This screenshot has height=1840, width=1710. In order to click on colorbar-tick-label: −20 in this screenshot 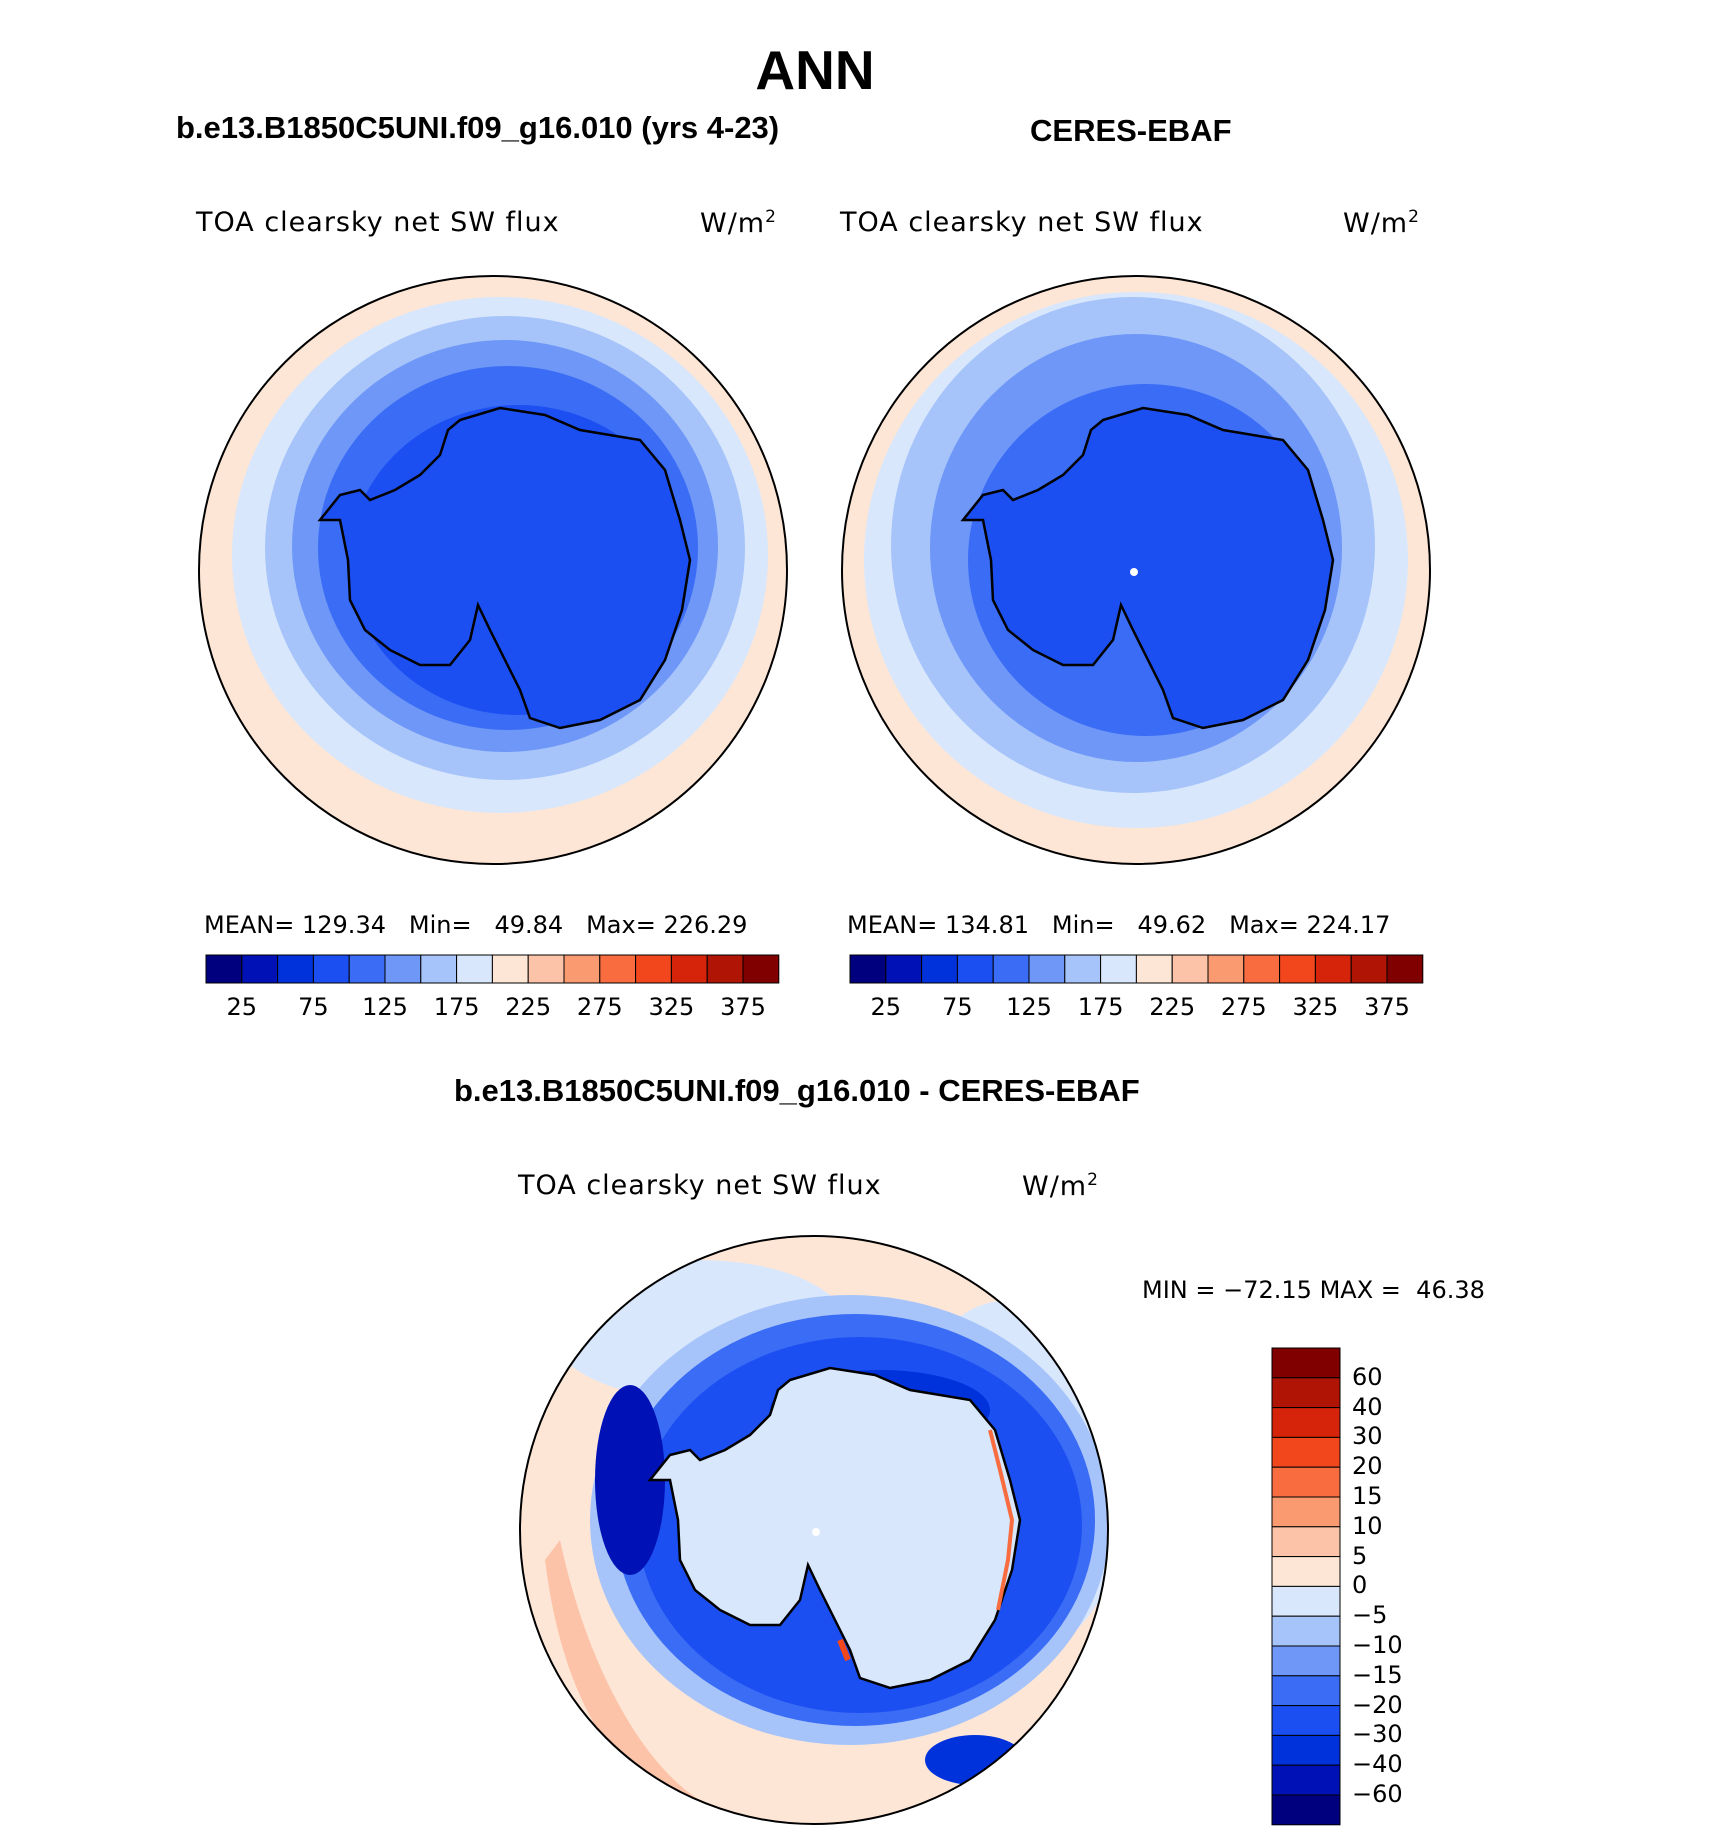, I will do `click(1377, 1704)`.